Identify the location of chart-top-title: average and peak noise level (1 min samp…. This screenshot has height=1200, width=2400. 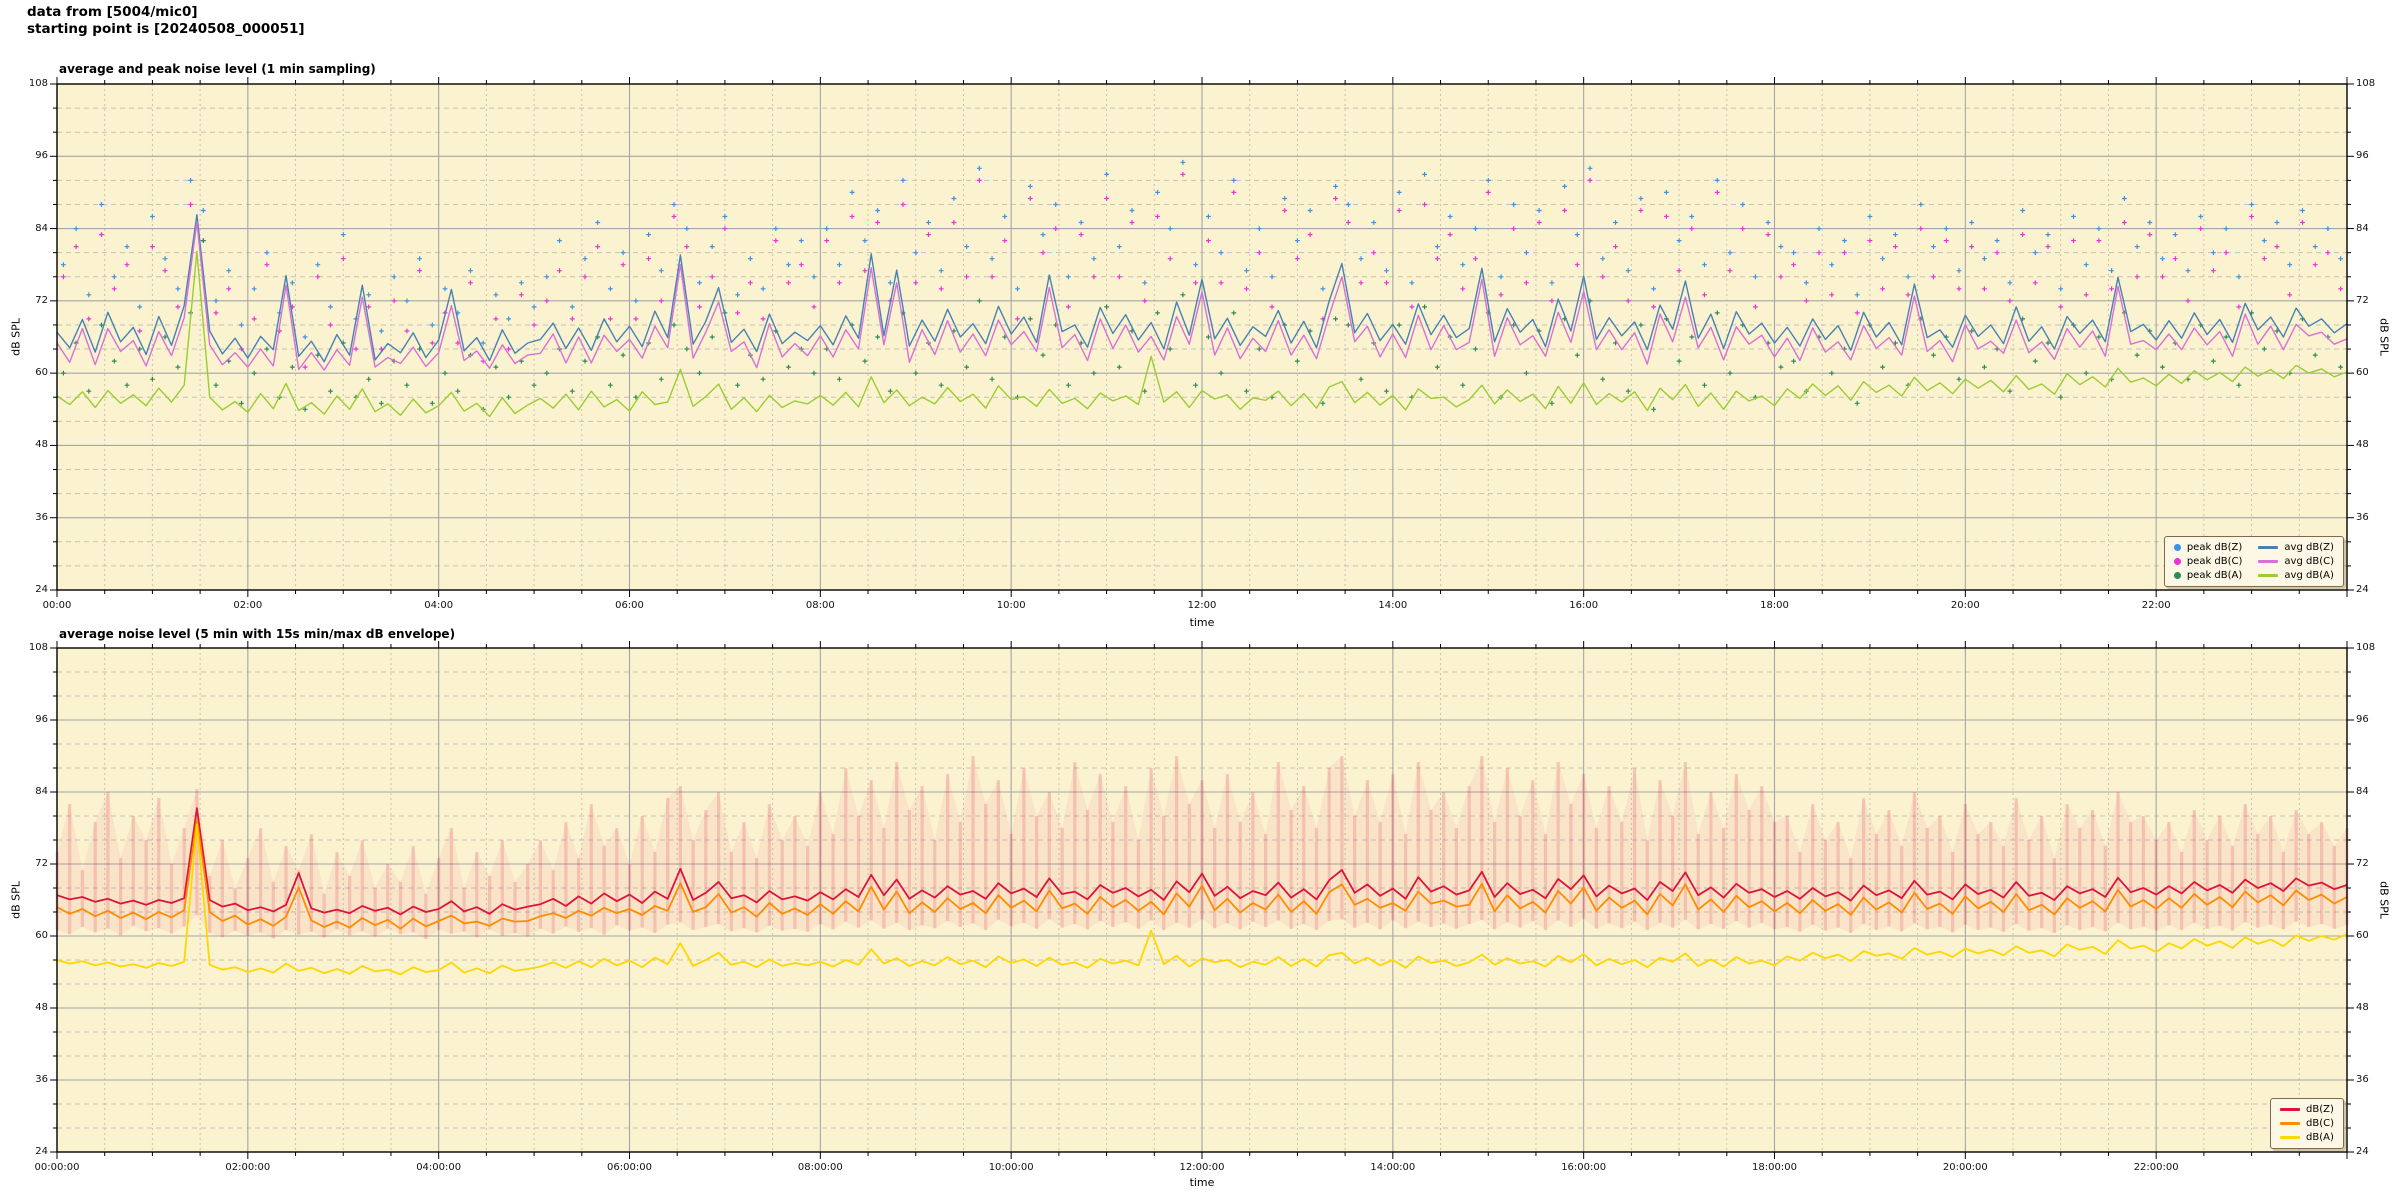
(217, 69).